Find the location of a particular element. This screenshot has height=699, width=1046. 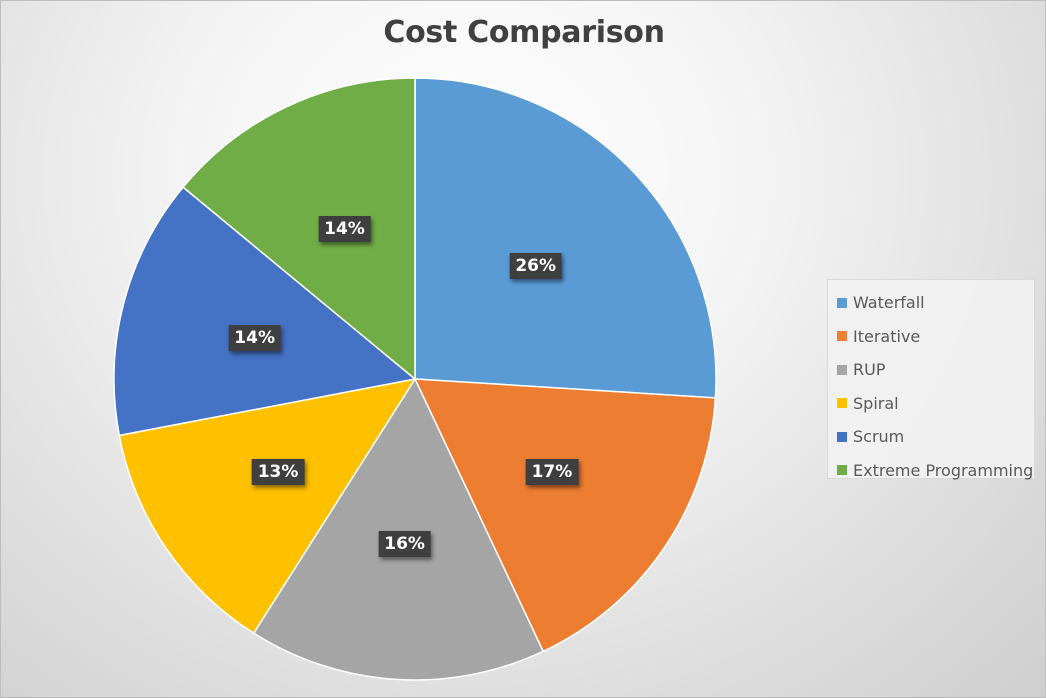

legend-item-rup: RUP is located at coordinates (931, 370).